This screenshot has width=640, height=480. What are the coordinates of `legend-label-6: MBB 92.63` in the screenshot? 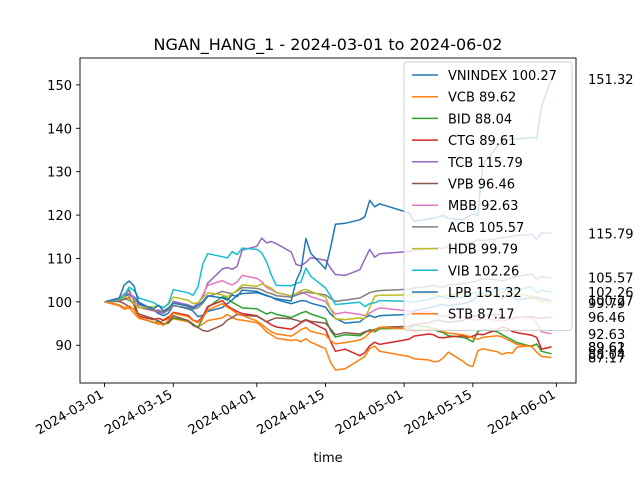 It's located at (483, 206).